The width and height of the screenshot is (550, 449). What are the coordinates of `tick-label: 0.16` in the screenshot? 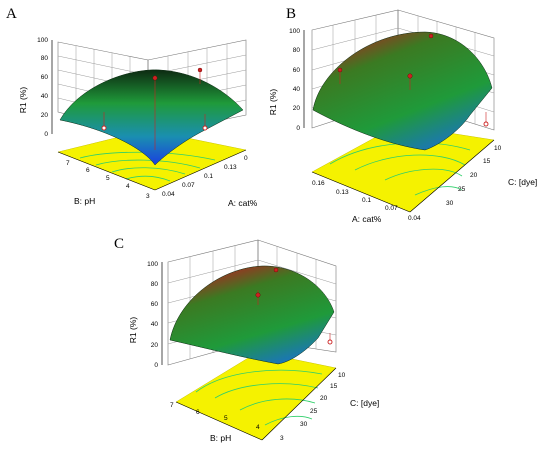 It's located at (318, 183).